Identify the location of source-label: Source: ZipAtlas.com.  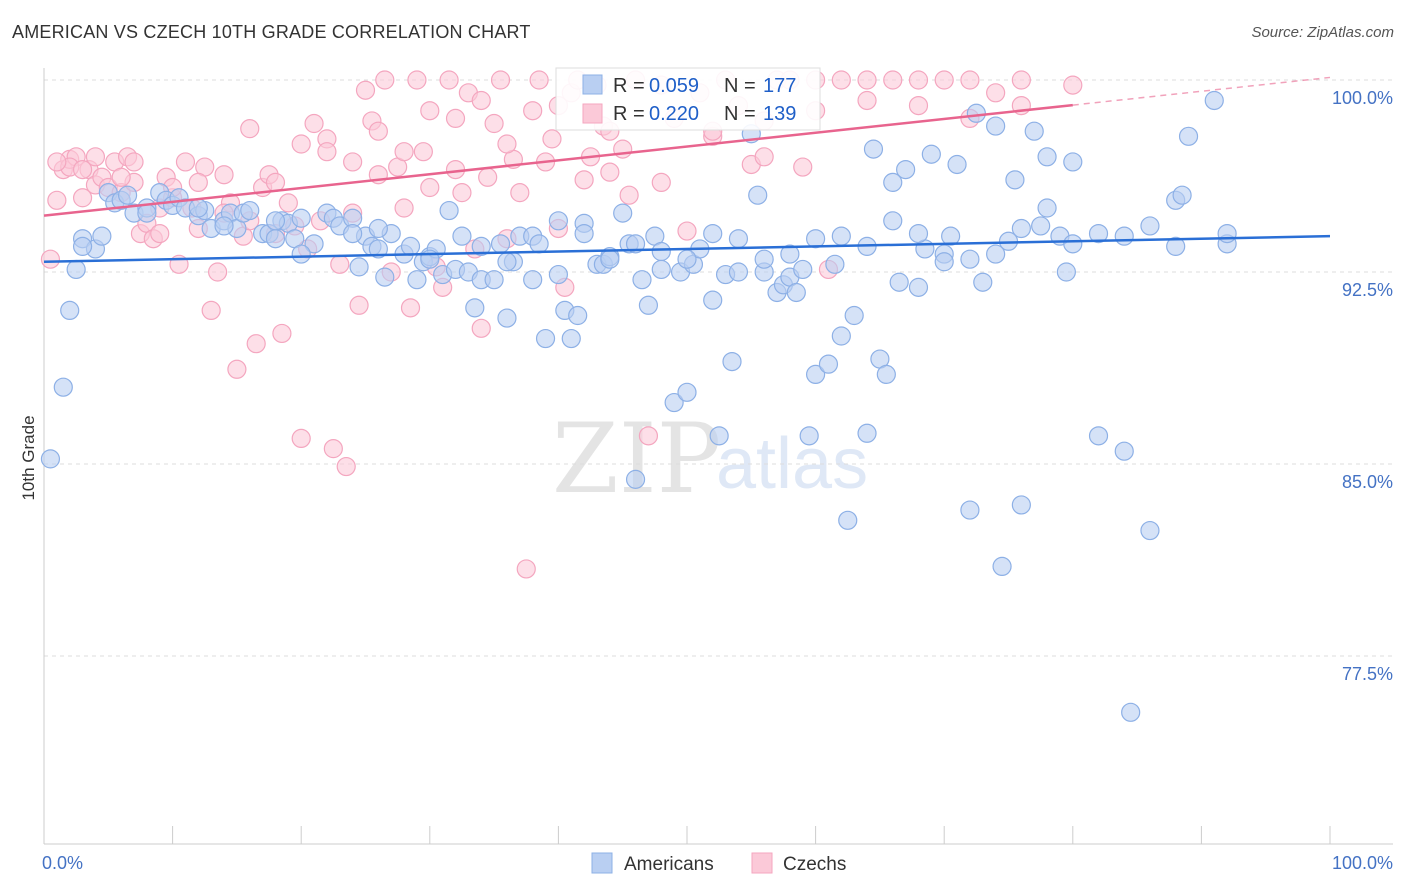
(1322, 32).